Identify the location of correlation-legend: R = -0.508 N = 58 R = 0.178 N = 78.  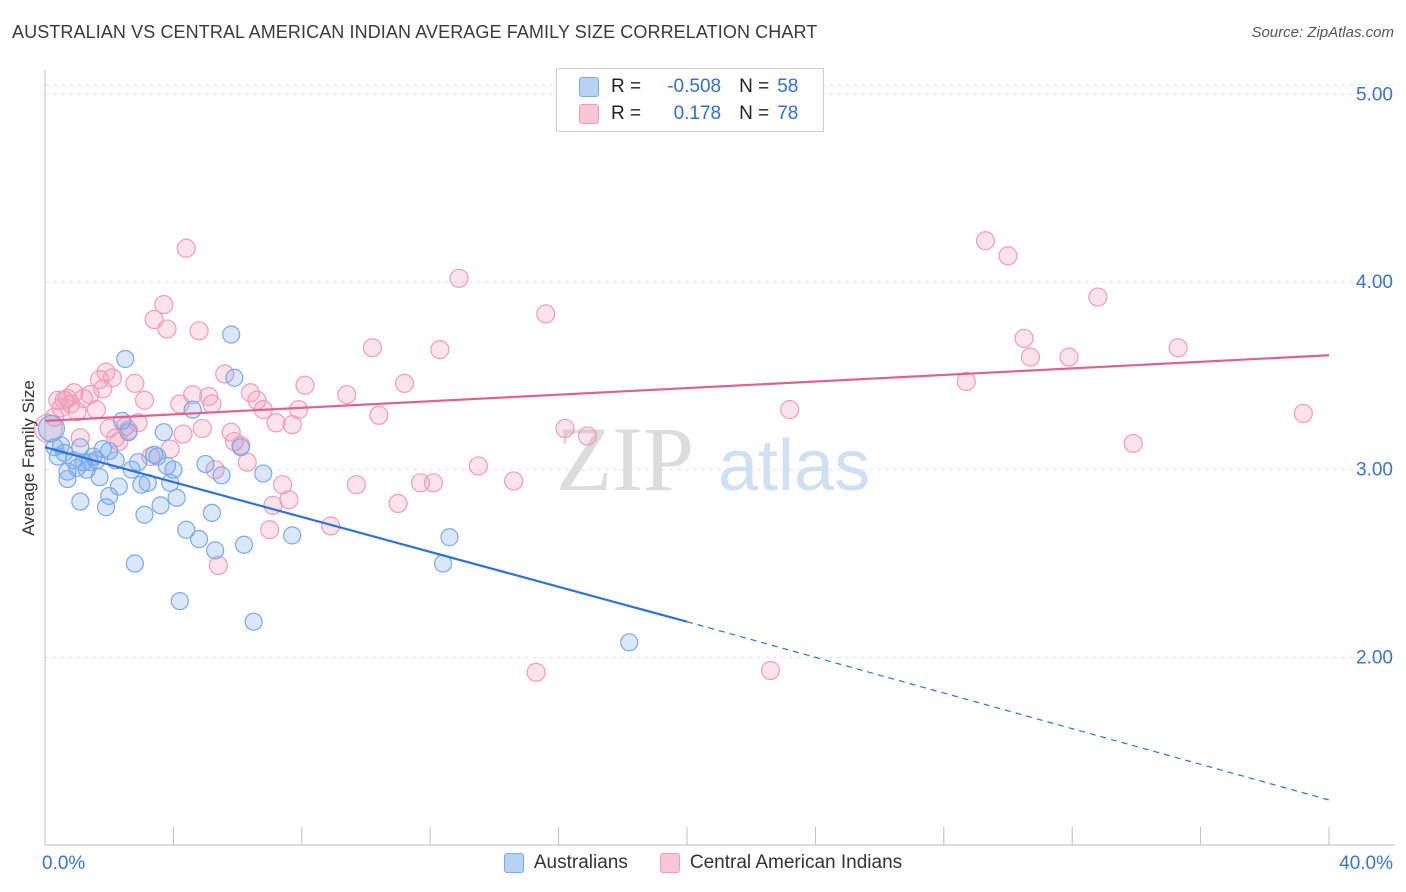
(690, 100).